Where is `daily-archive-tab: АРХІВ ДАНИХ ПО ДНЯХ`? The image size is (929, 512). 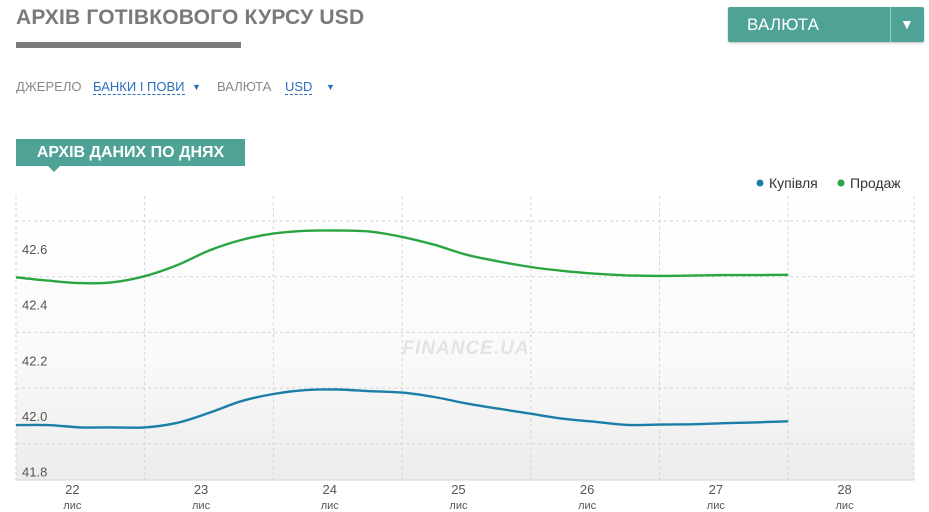
daily-archive-tab: АРХІВ ДАНИХ ПО ДНЯХ is located at coordinates (130, 155).